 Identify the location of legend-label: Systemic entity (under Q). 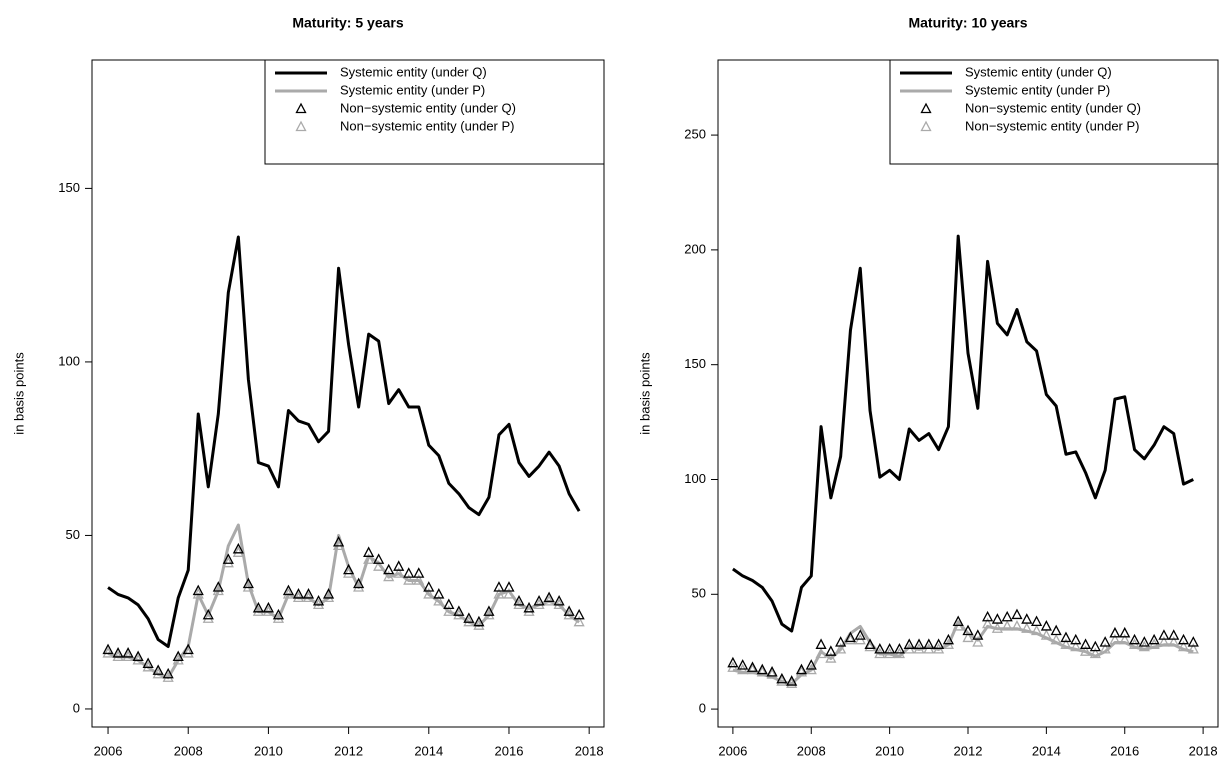
(413, 71).